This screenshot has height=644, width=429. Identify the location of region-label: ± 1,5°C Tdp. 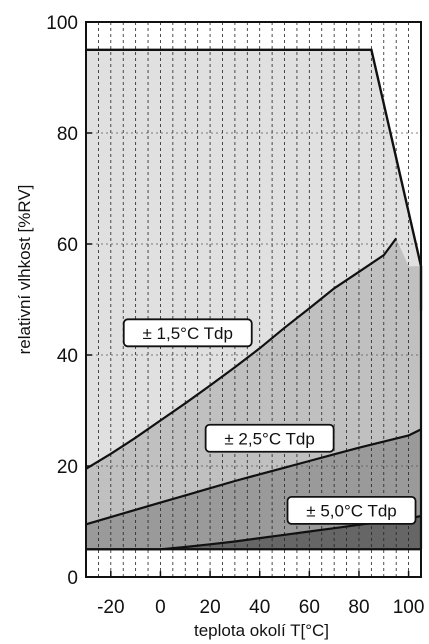
(187, 333).